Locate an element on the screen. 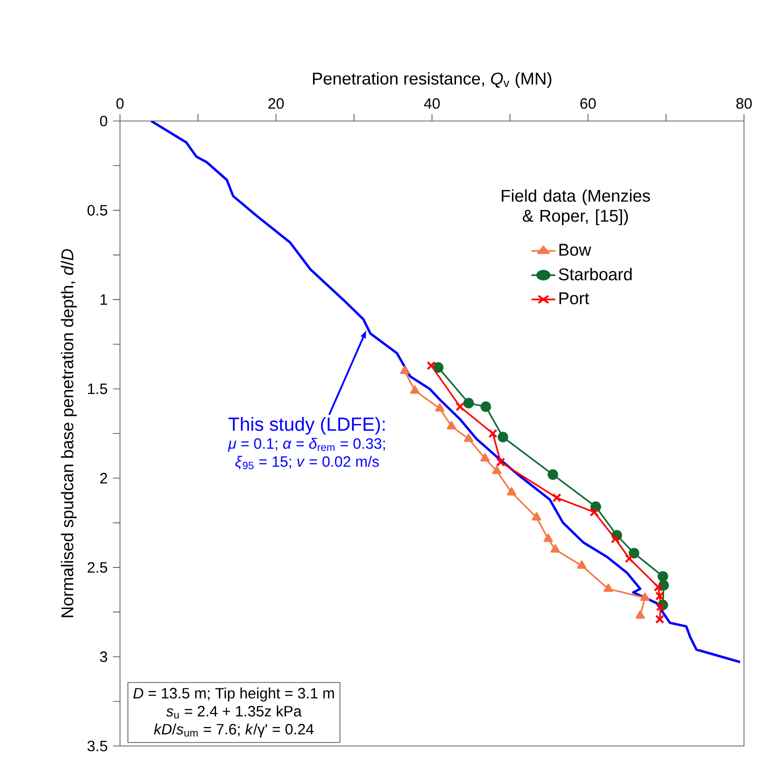  y-tick-label: 1.5 is located at coordinates (98, 389).